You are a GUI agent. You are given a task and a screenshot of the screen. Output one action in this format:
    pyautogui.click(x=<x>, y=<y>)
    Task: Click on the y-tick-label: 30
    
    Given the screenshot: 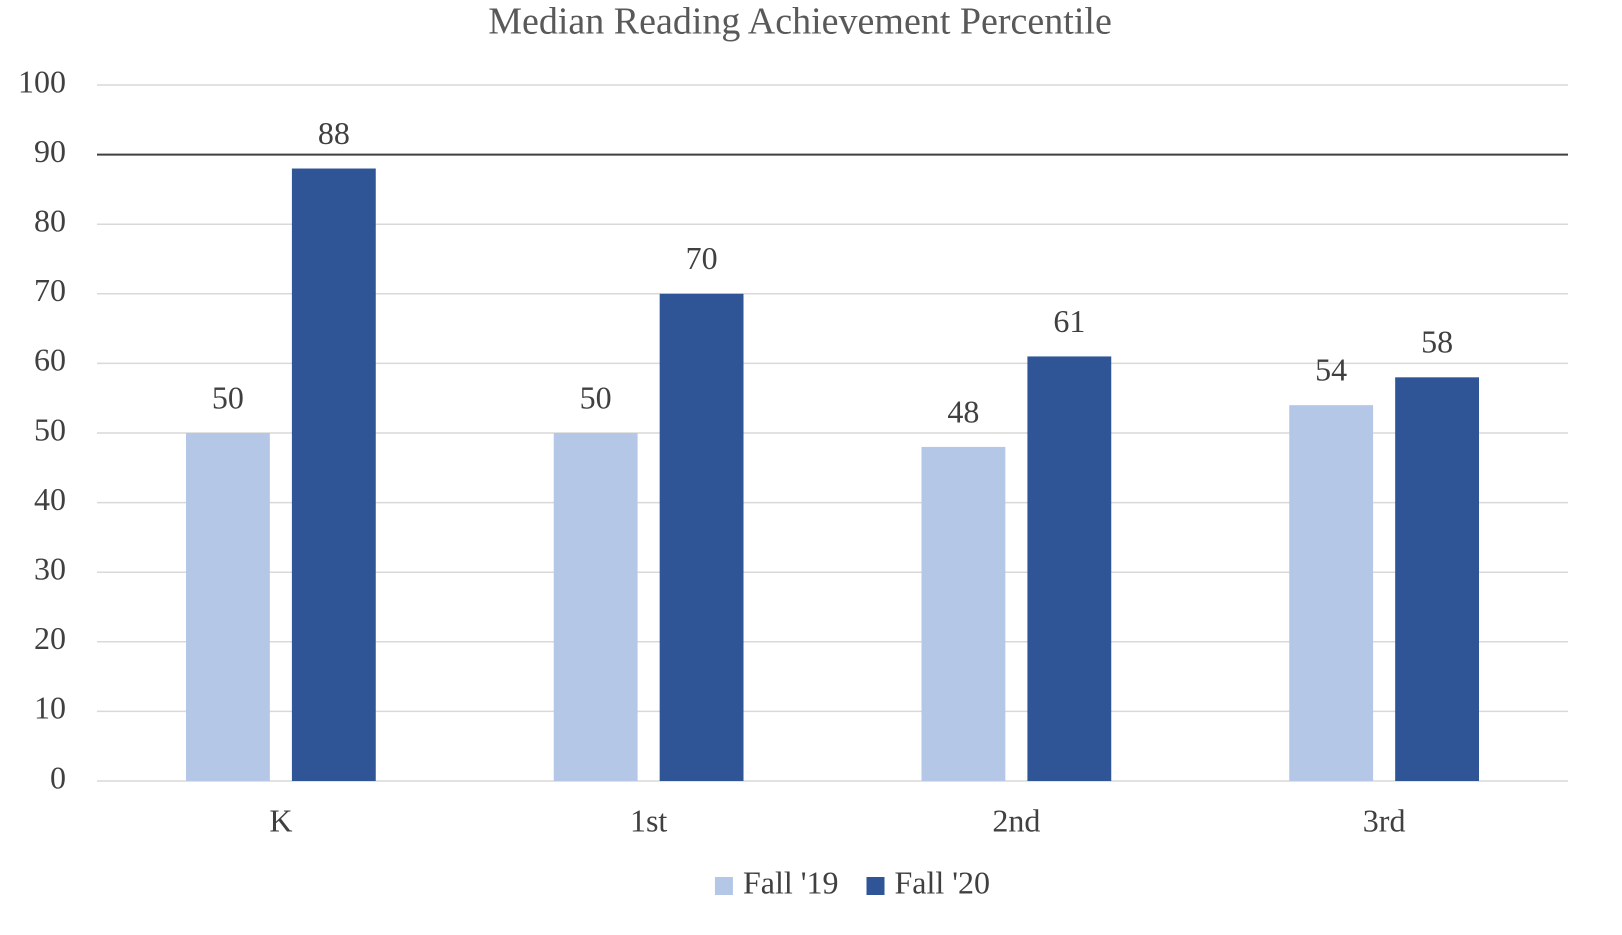 What is the action you would take?
    pyautogui.click(x=50, y=569)
    